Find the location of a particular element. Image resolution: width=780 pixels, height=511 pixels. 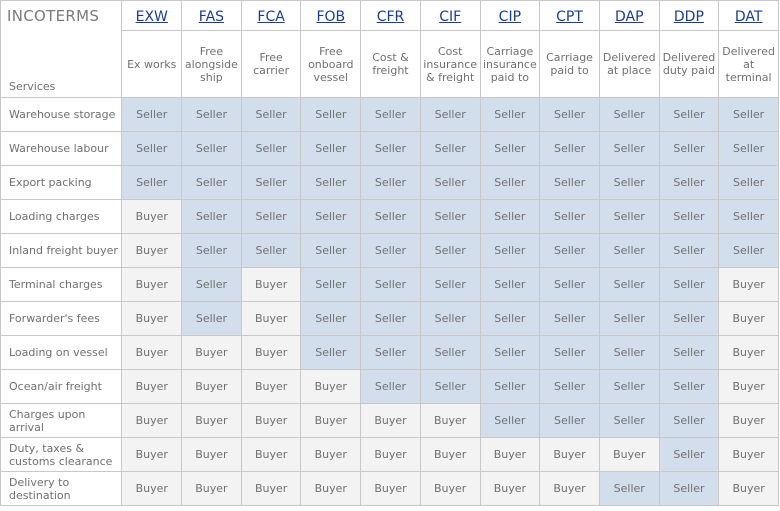

term-header-cfr: CFR is located at coordinates (390, 15).